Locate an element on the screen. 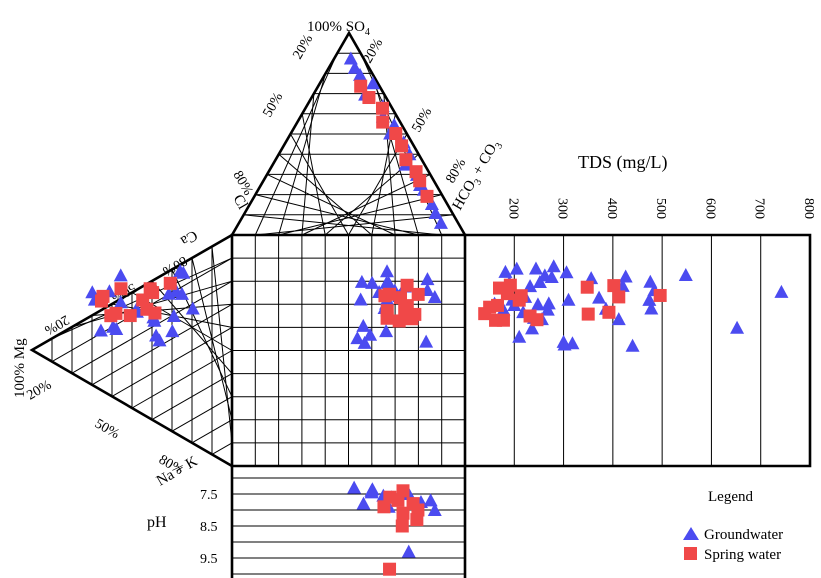  ca-label: Ca is located at coordinates (188, 238).